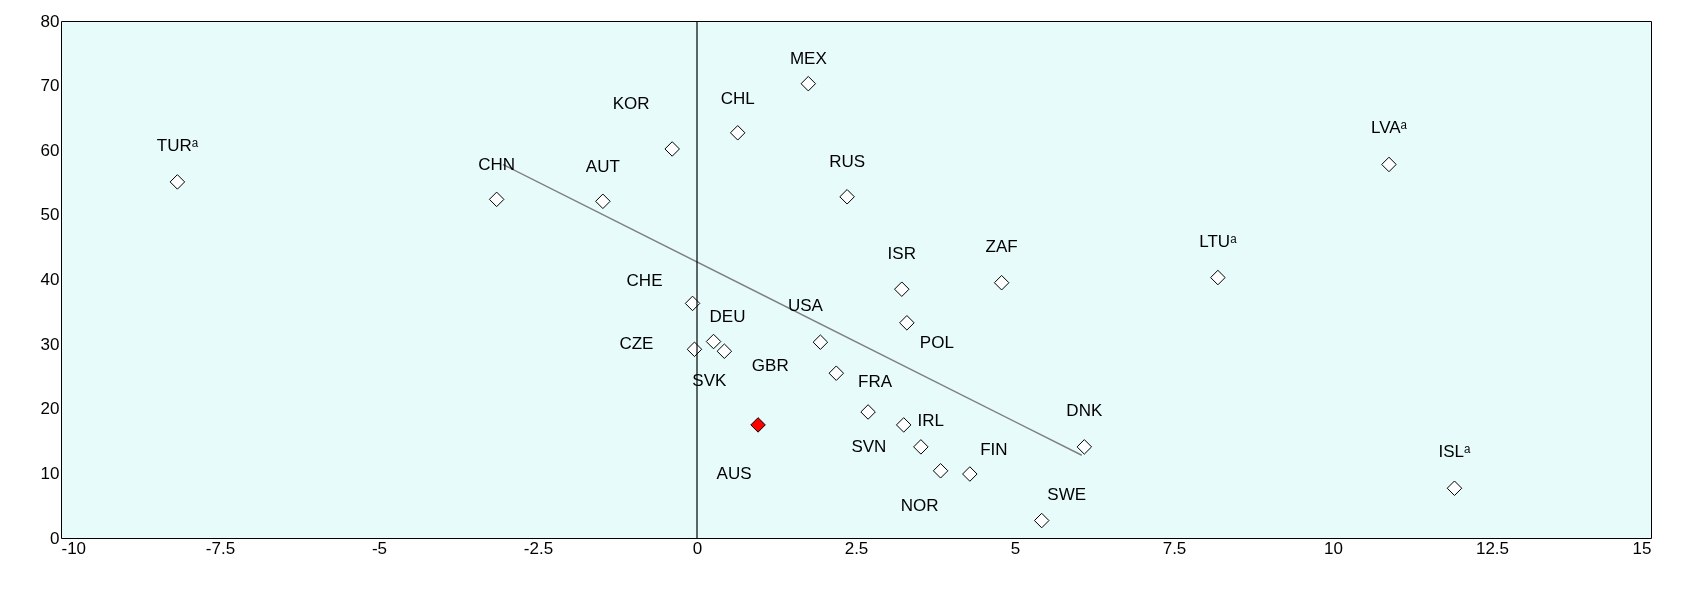  Describe the element at coordinates (734, 473) in the screenshot. I see `annotation: AUS` at that location.